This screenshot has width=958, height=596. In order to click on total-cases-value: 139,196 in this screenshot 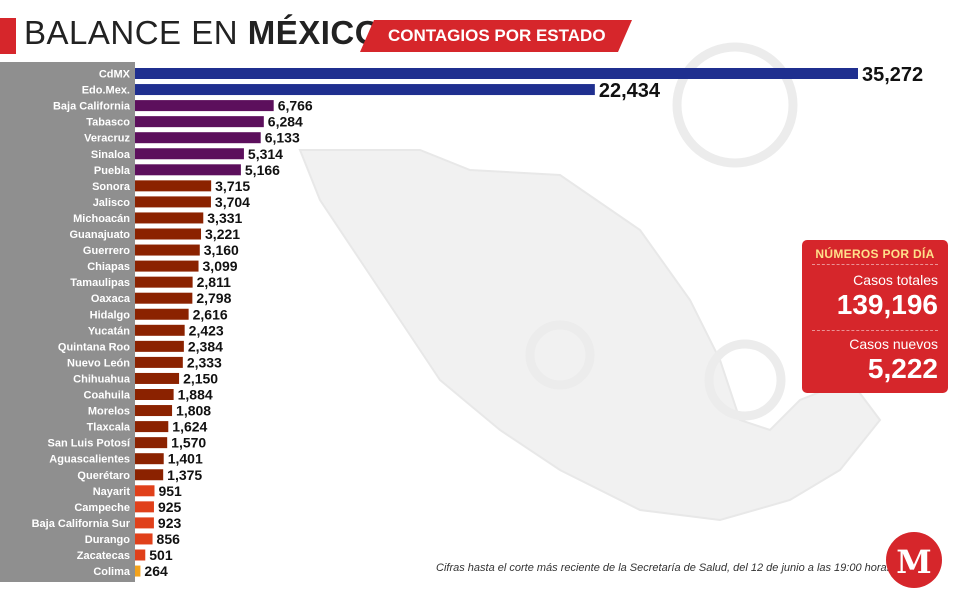, I will do `click(887, 304)`.